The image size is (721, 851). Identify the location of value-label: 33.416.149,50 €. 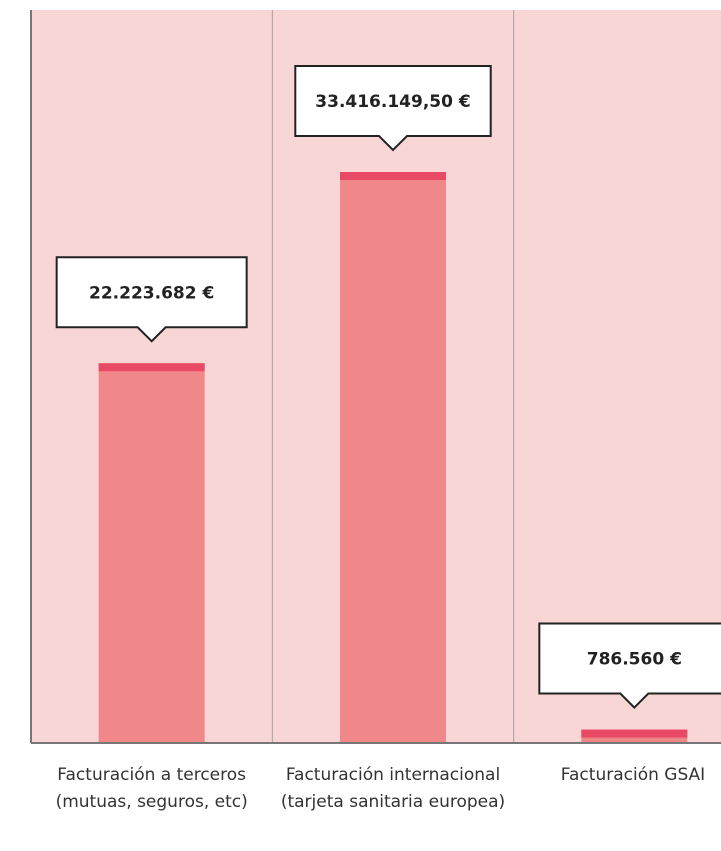
(392, 102).